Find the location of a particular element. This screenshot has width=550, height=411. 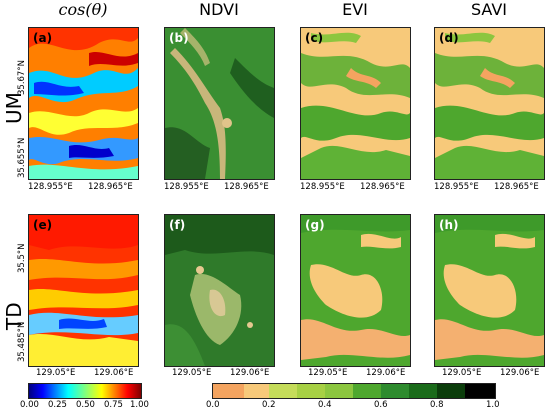

panel-label-f: (f) is located at coordinates (177, 225).